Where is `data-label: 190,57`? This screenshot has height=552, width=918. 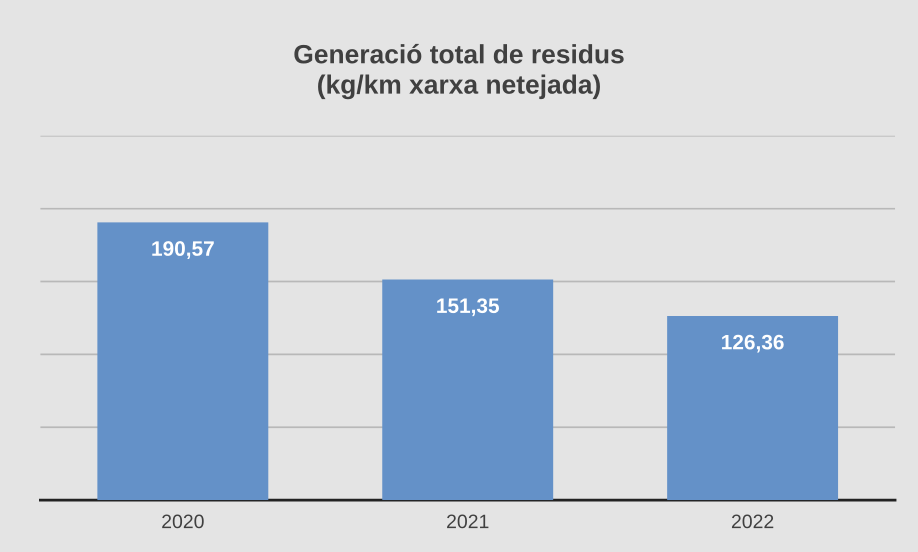 data-label: 190,57 is located at coordinates (183, 250).